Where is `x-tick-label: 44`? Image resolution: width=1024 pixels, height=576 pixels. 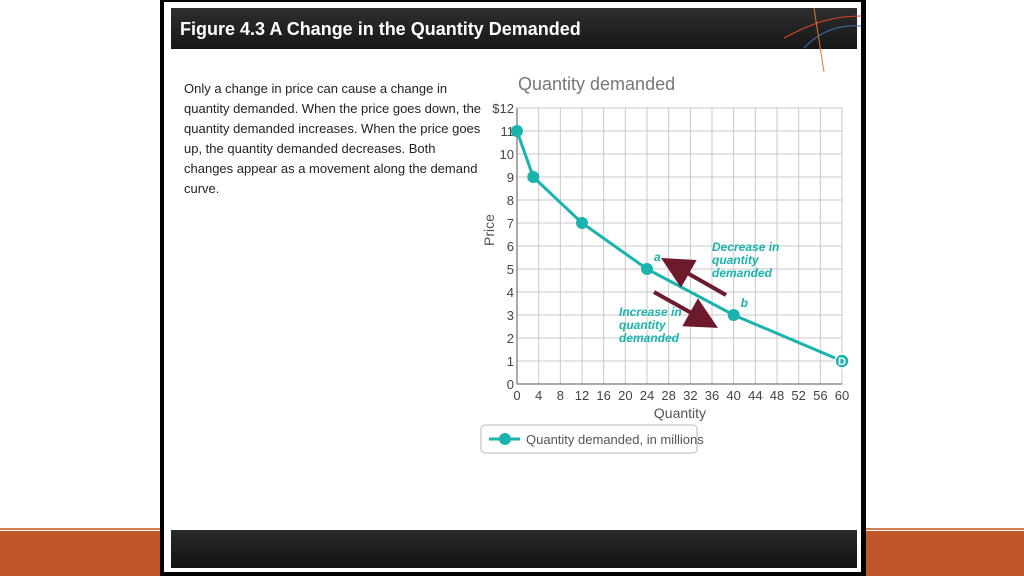
x-tick-label: 44 is located at coordinates (755, 395).